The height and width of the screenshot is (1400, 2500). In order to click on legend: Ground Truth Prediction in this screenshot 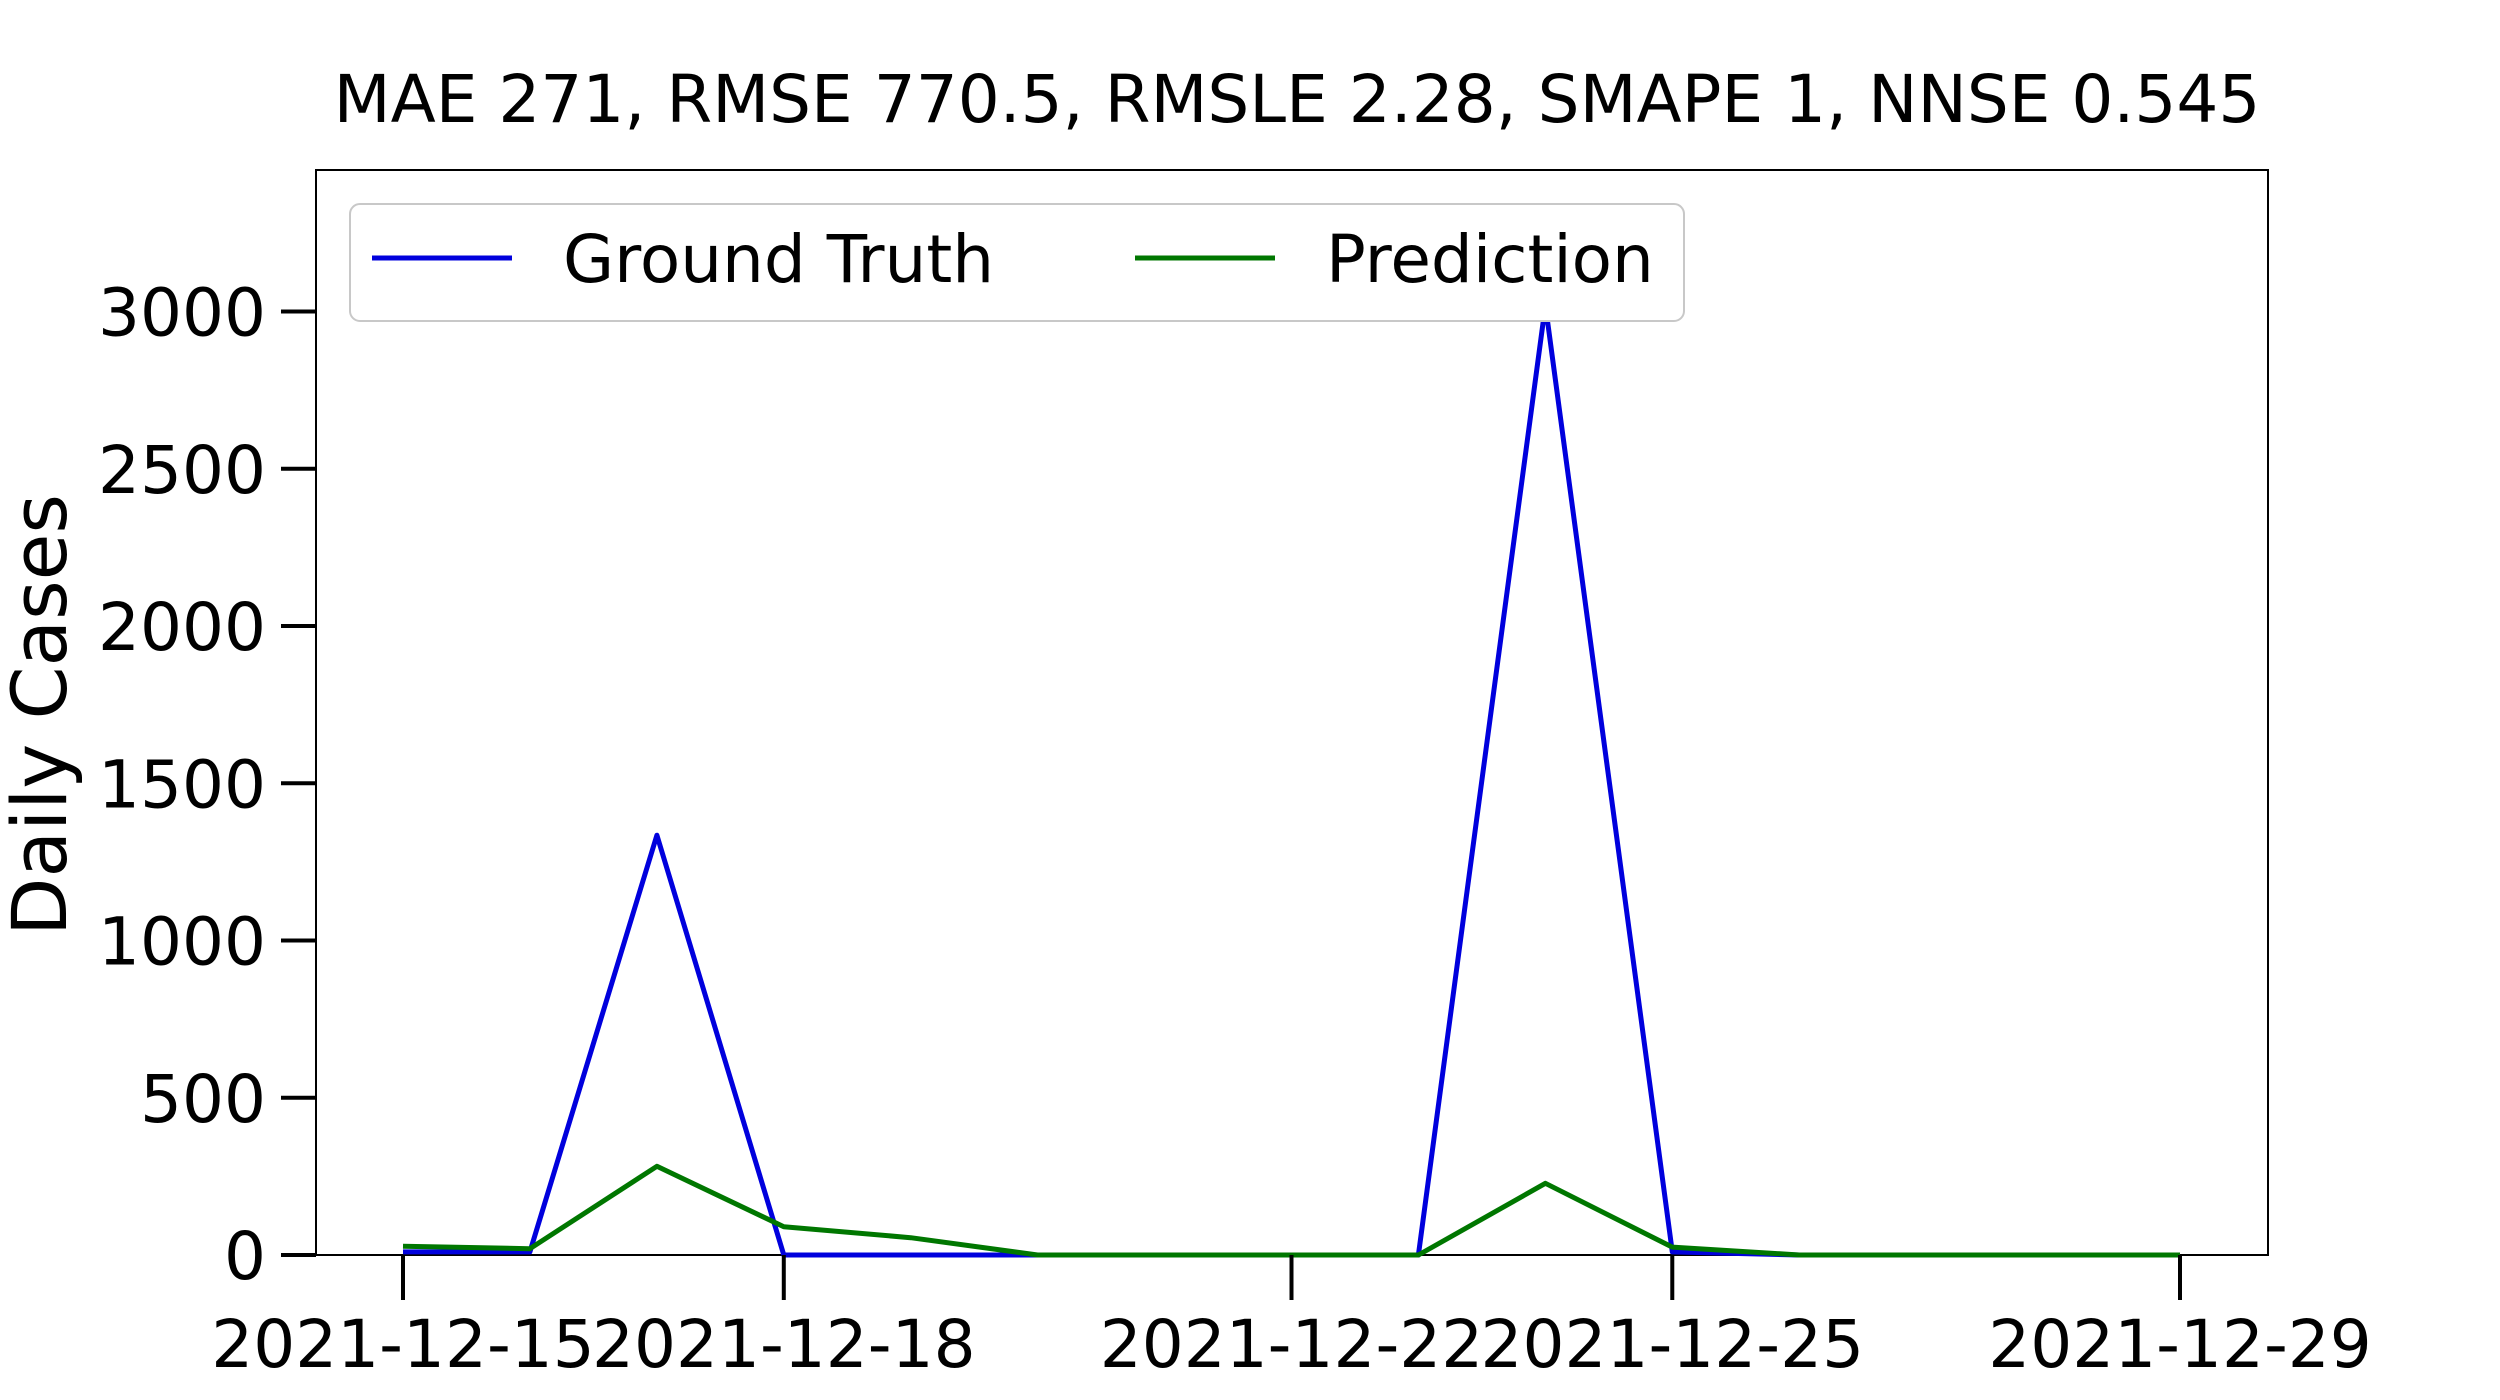, I will do `click(1017, 262)`.